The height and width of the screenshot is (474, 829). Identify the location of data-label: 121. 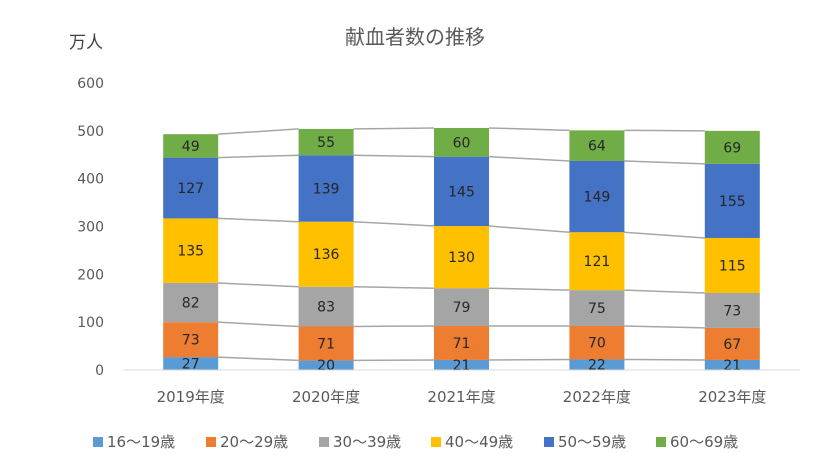
(597, 262).